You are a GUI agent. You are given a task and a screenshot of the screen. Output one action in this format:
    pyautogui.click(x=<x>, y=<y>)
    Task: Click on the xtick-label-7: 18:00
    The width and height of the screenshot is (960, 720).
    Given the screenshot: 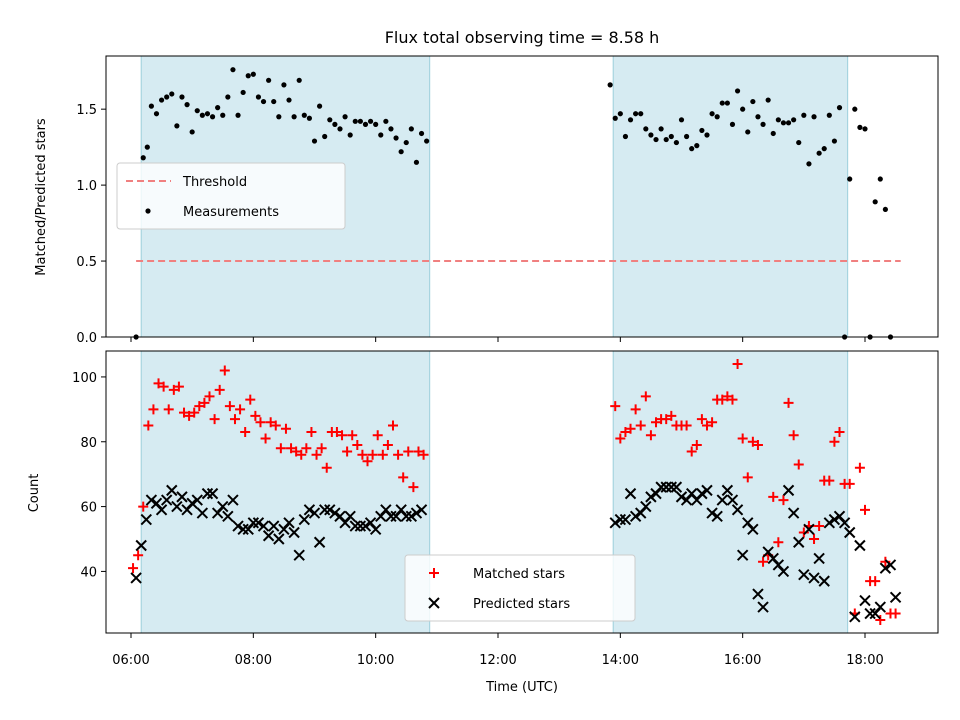 What is the action you would take?
    pyautogui.click(x=864, y=660)
    